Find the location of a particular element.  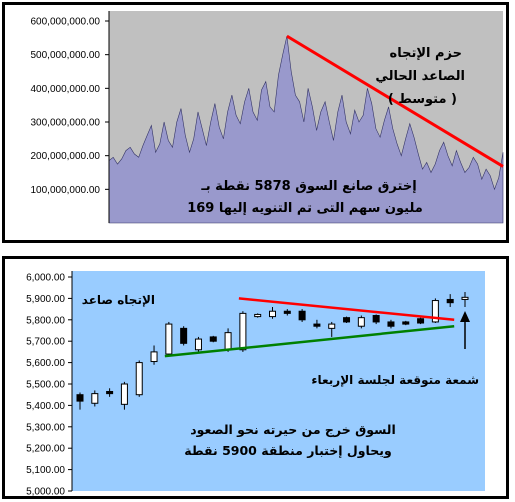

y-tick-label: 600,000,000.00 is located at coordinates (65, 22).